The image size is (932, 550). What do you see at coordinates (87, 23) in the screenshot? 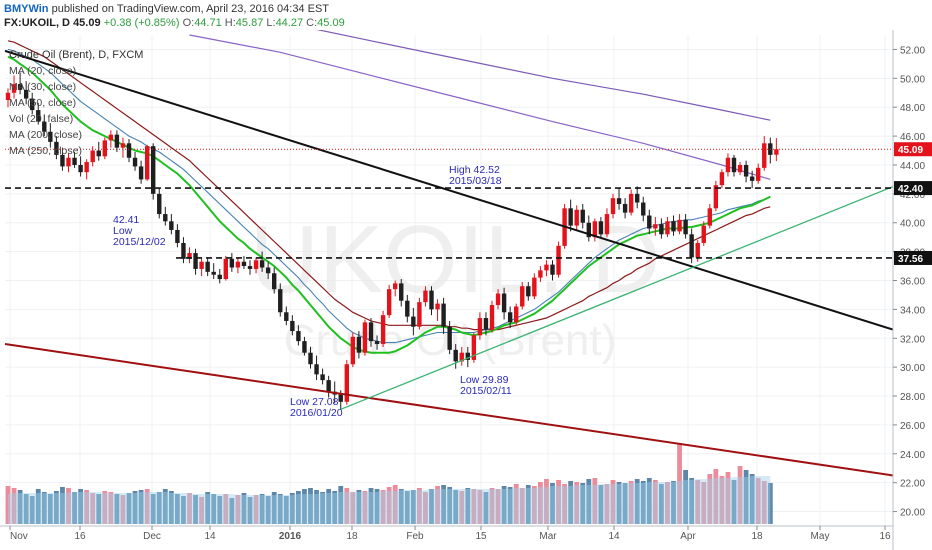
I see `last-price: 45.09` at bounding box center [87, 23].